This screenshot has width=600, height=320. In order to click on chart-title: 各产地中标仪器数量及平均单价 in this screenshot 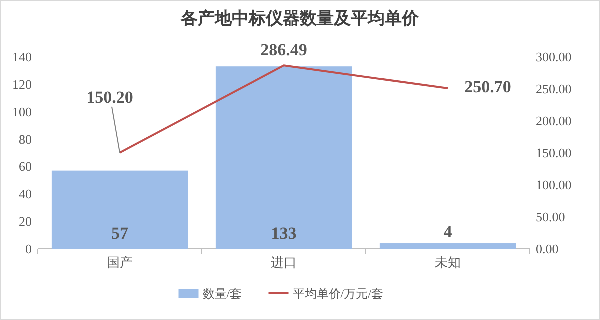, I will do `click(300, 18)`.